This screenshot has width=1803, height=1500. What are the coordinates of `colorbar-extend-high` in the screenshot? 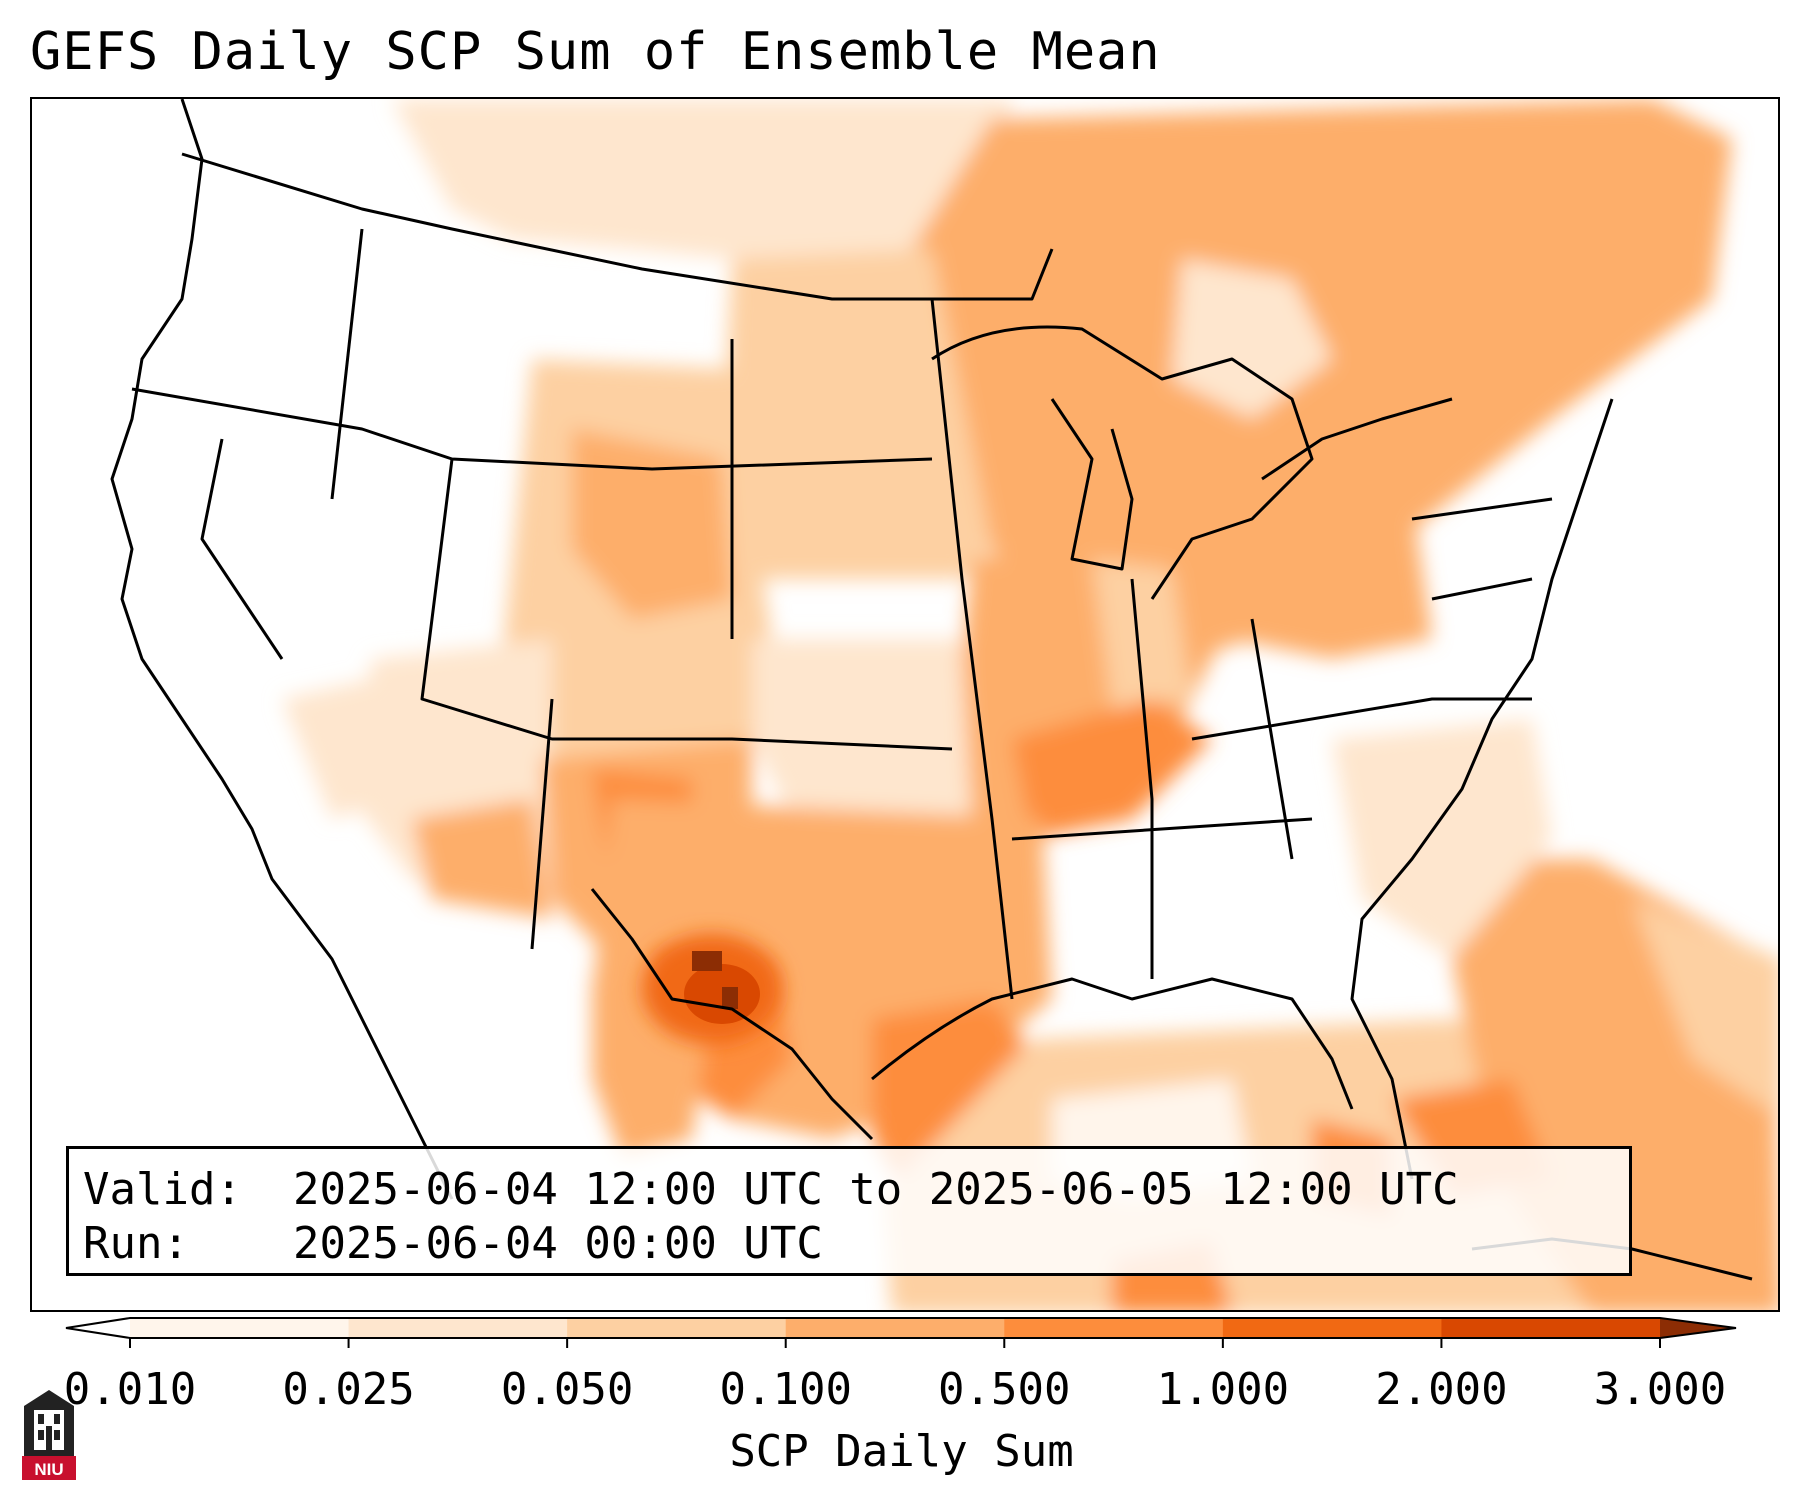 It's located at (1698, 1328).